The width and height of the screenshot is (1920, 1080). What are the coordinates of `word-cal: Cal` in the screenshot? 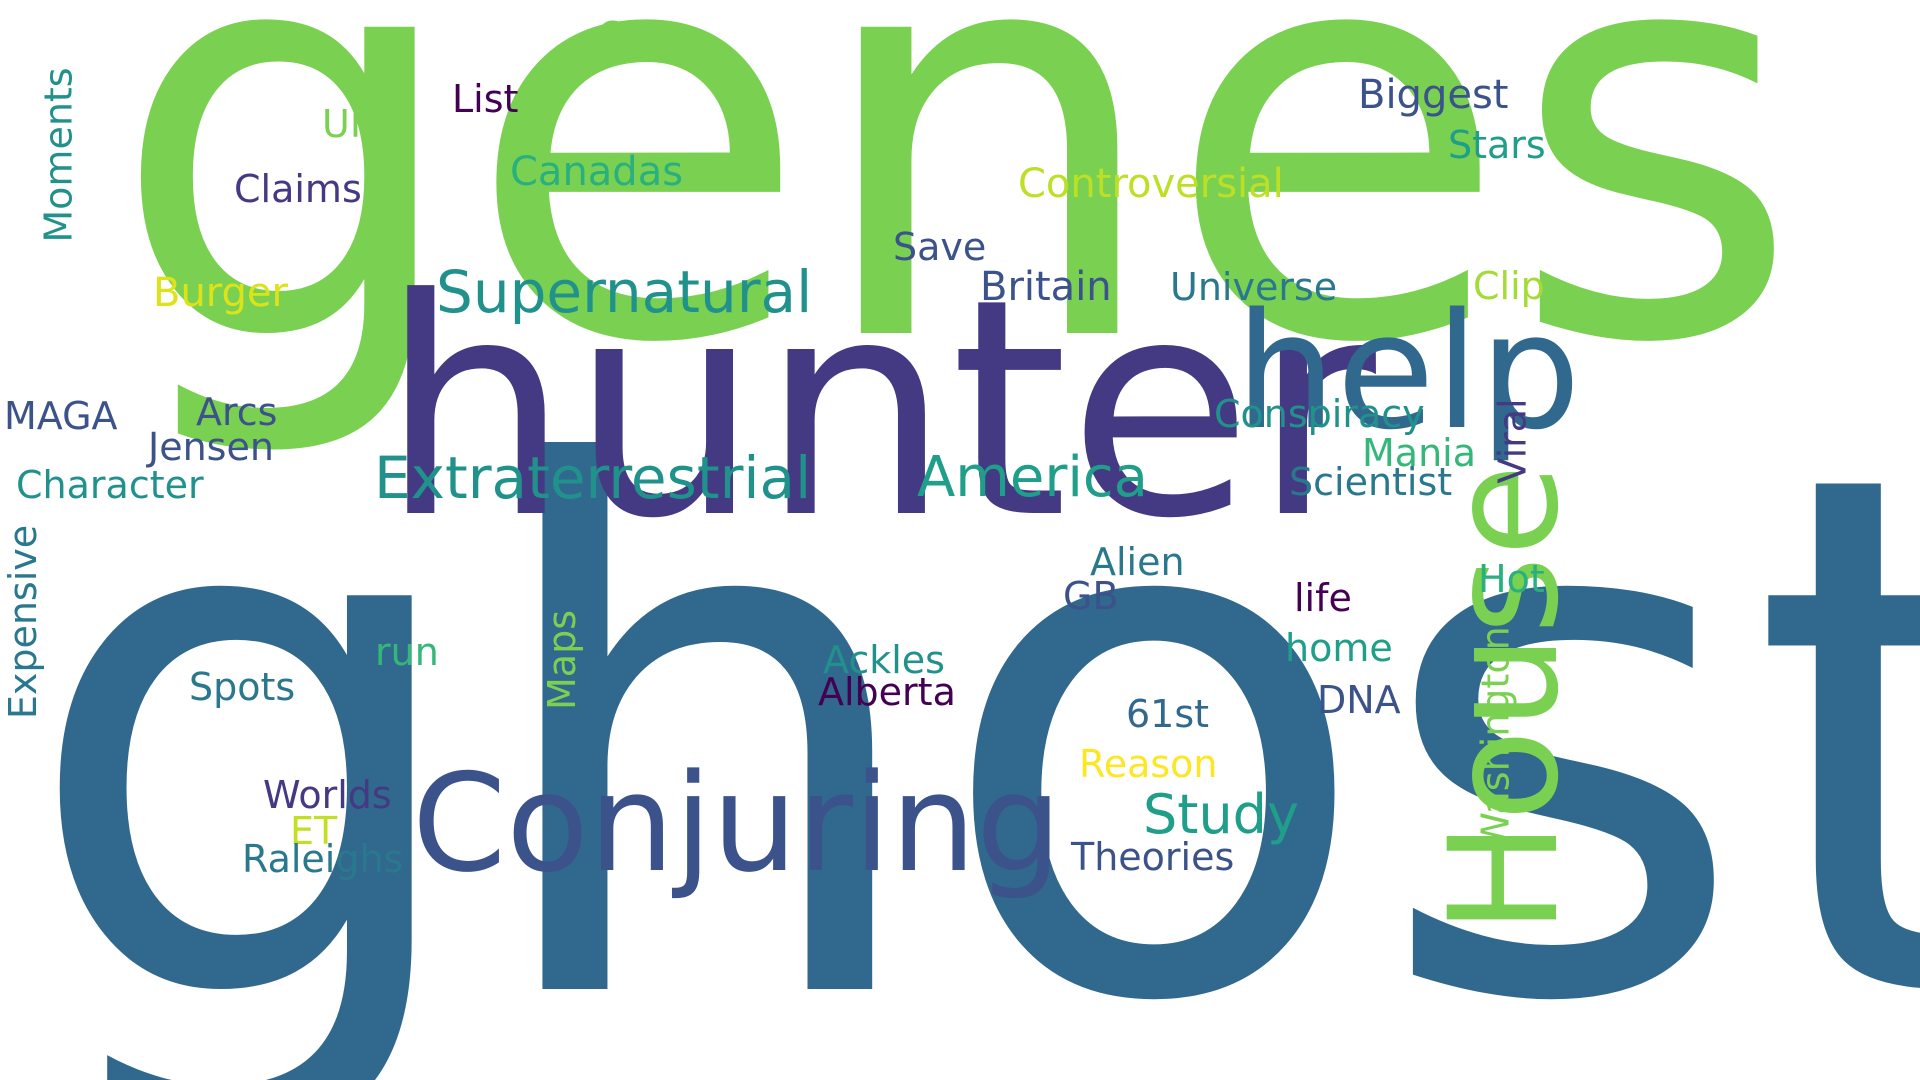 It's located at (627, 36).